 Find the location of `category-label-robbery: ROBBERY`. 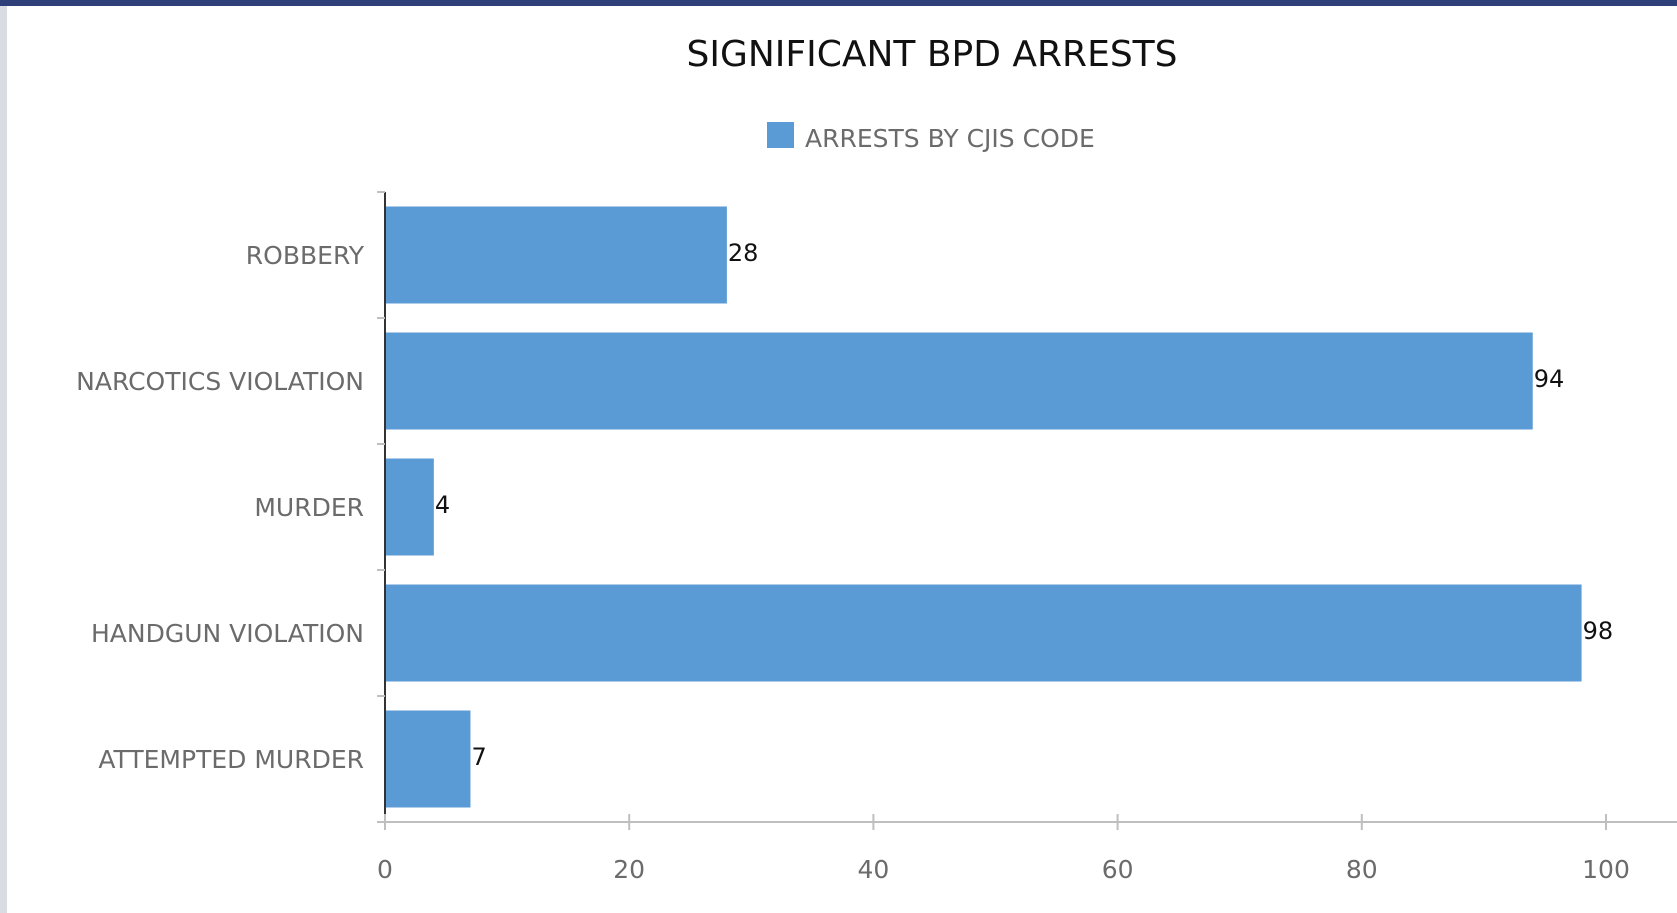

category-label-robbery: ROBBERY is located at coordinates (305, 255).